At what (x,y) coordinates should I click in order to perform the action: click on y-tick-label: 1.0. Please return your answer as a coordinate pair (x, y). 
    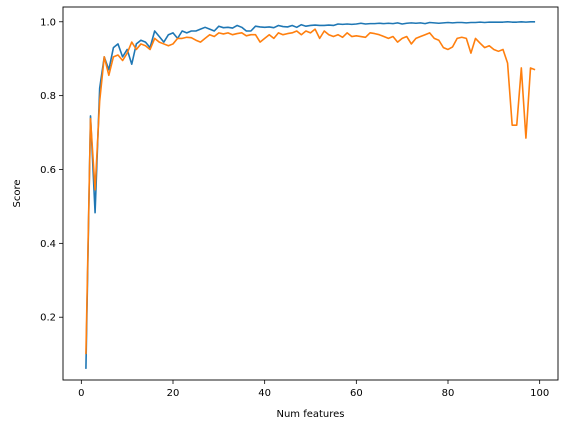
    Looking at the image, I should click on (48, 22).